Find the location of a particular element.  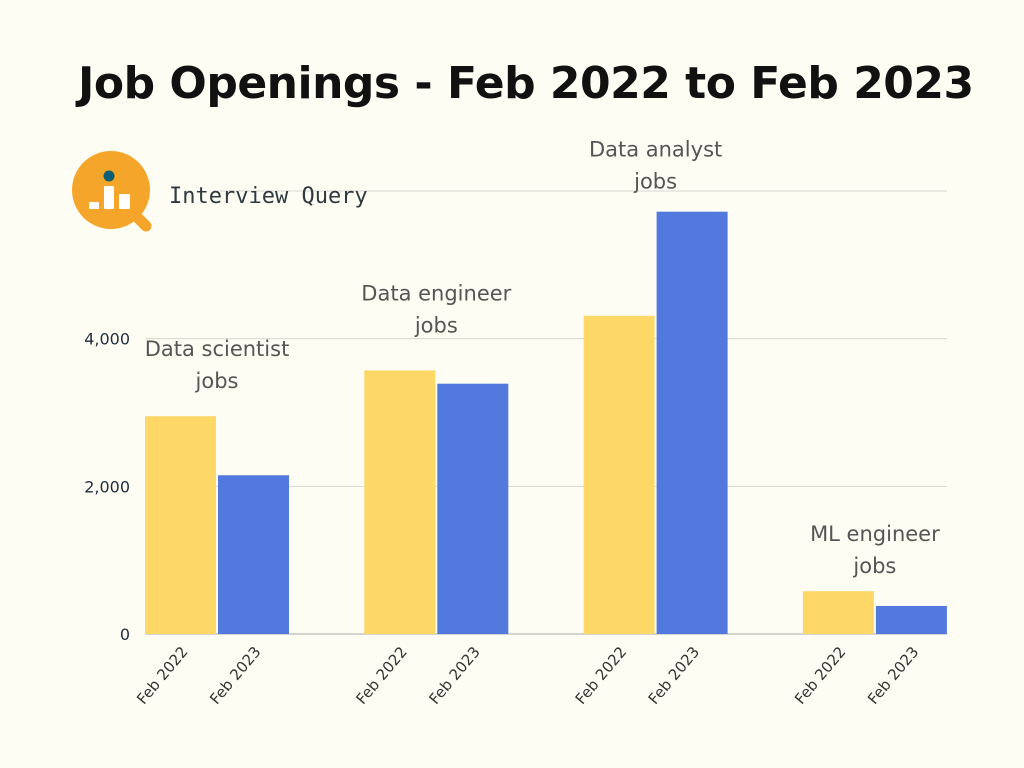

logo-text: Interview Query is located at coordinates (268, 196).